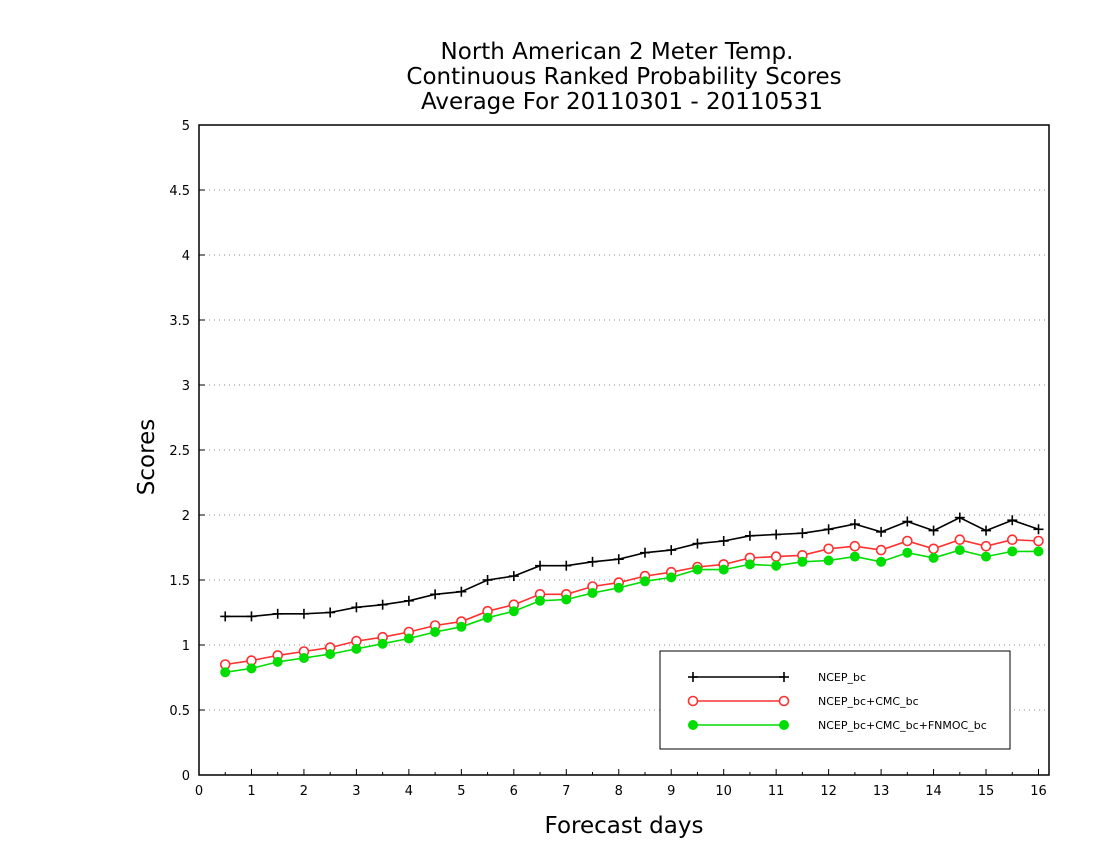 The height and width of the screenshot is (850, 1100). Describe the element at coordinates (842, 677) in the screenshot. I see `legend-label: NCEP_bc` at that location.